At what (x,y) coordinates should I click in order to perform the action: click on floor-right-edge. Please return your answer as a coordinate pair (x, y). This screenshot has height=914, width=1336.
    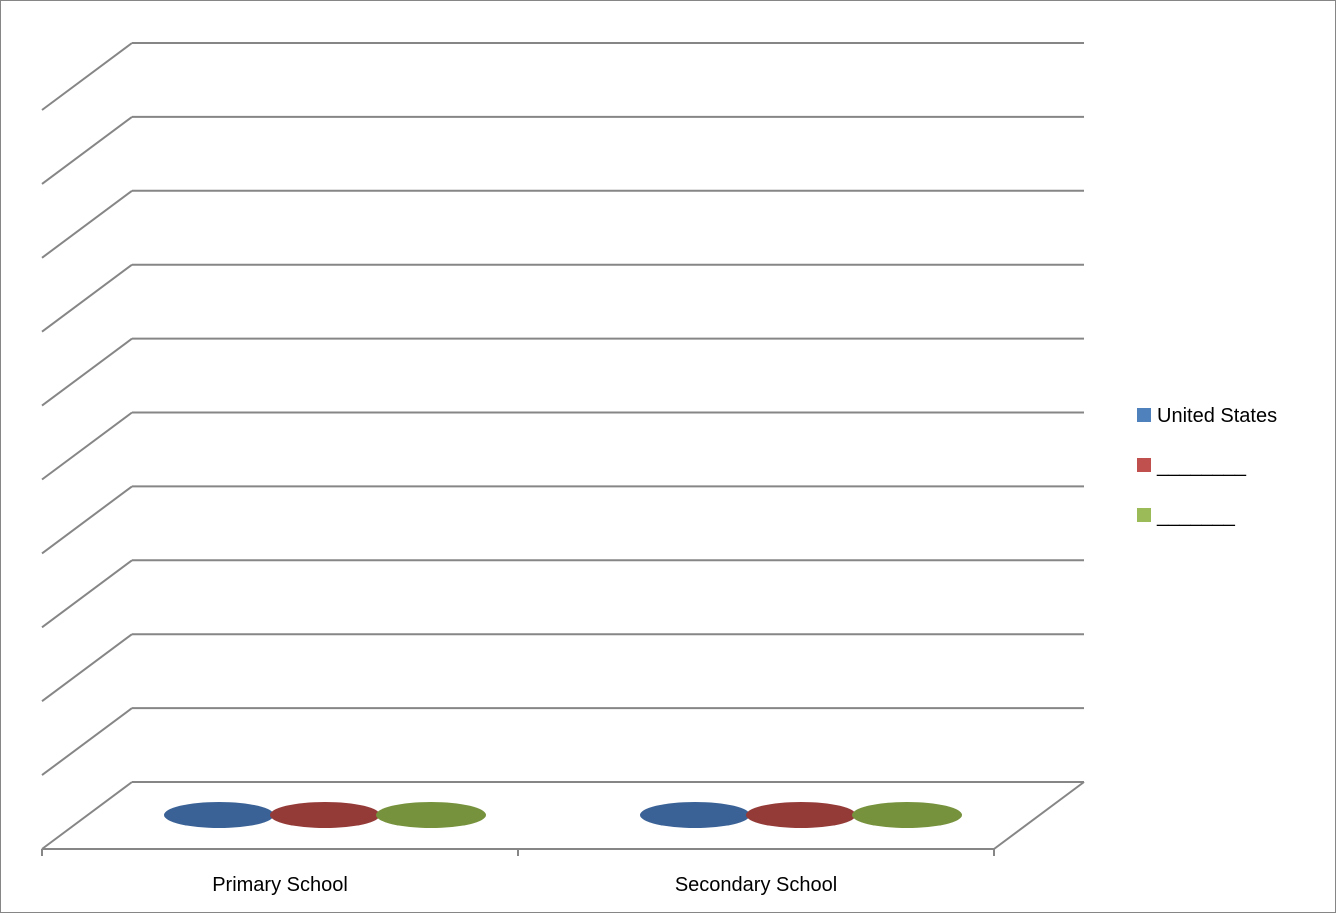
    Looking at the image, I should click on (1039, 815).